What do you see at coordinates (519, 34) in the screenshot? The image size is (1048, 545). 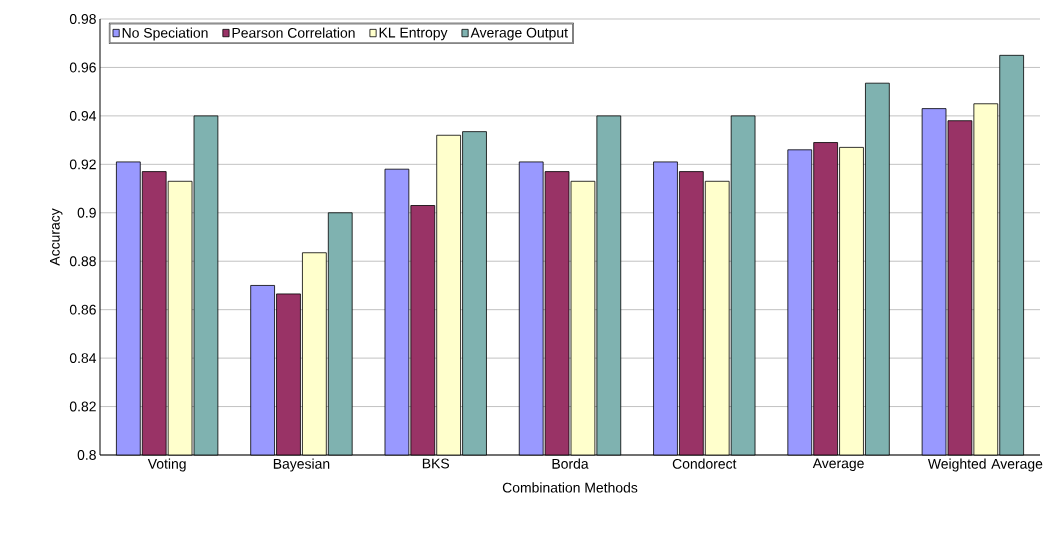 I see `legend-label: Average Output` at bounding box center [519, 34].